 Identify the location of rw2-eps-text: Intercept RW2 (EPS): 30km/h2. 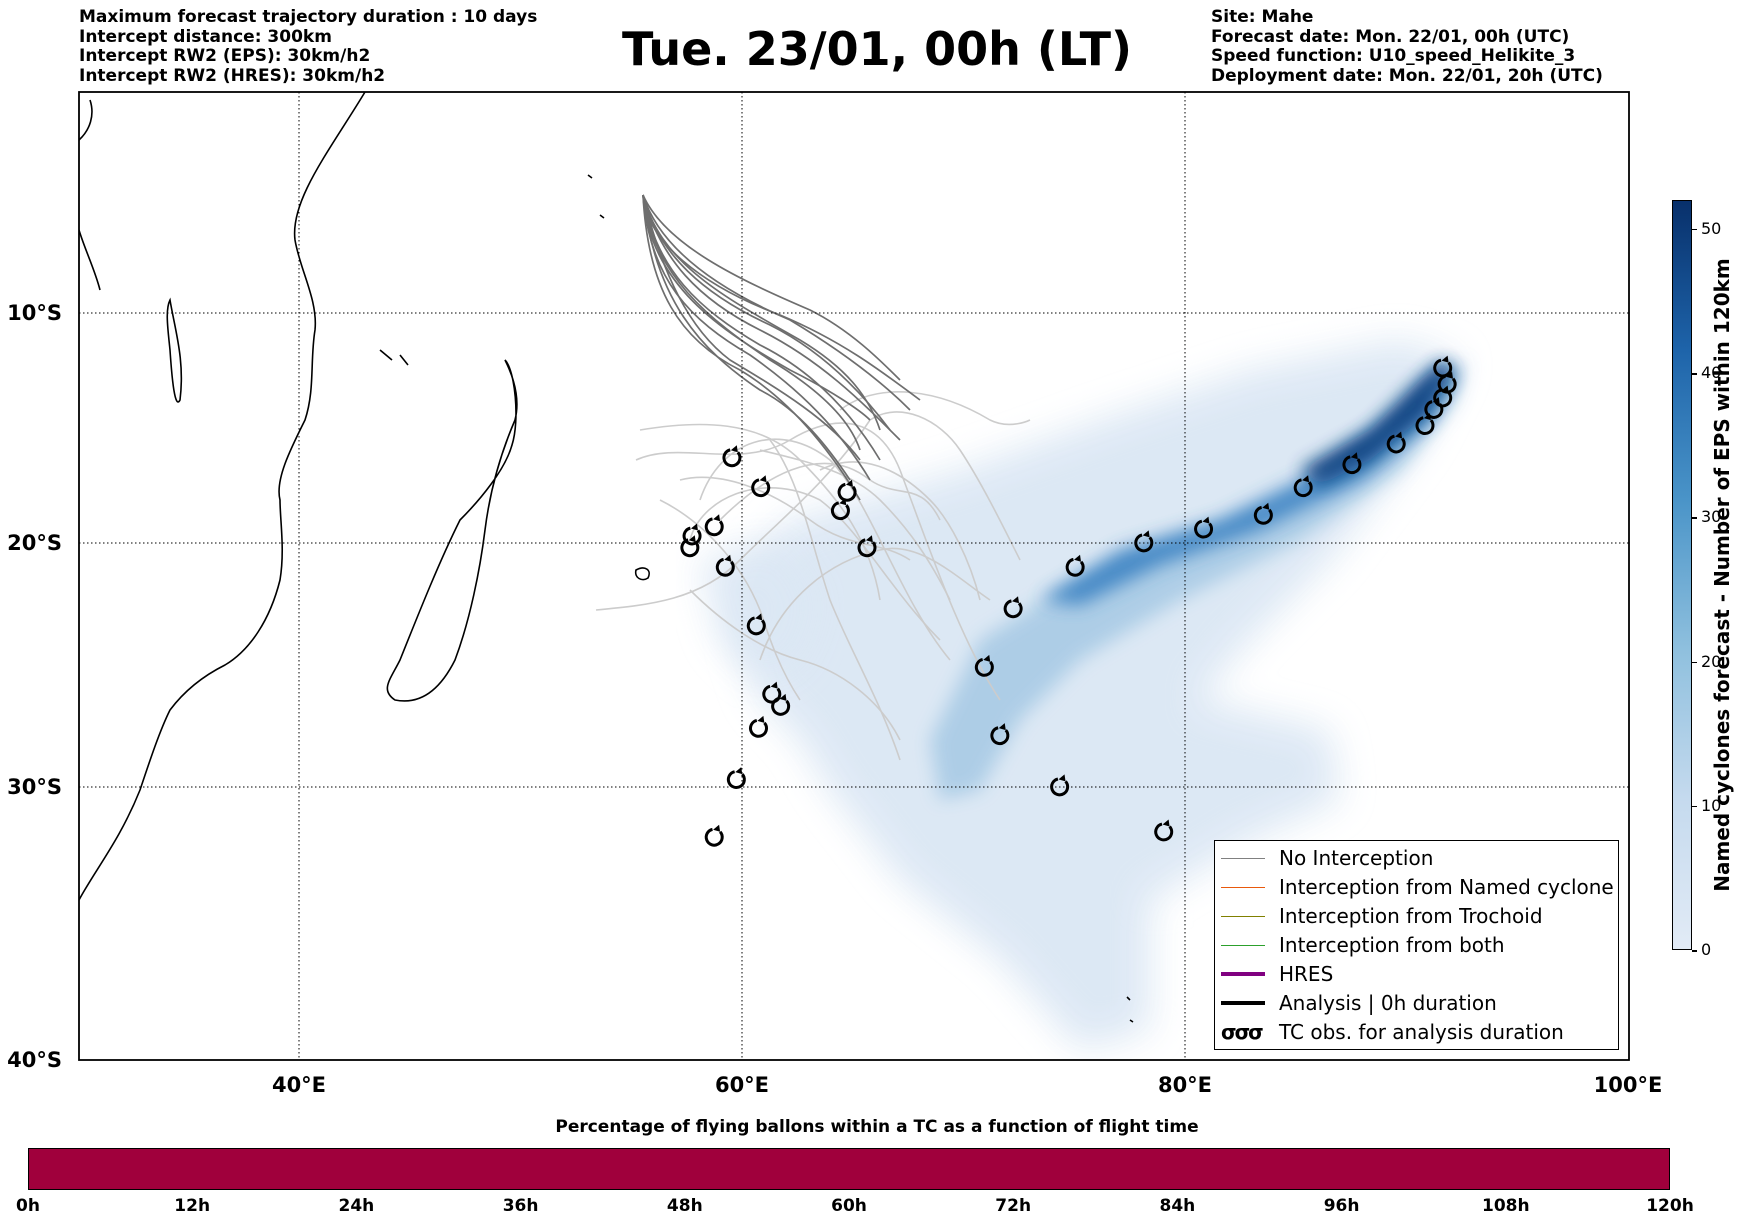
(225, 56).